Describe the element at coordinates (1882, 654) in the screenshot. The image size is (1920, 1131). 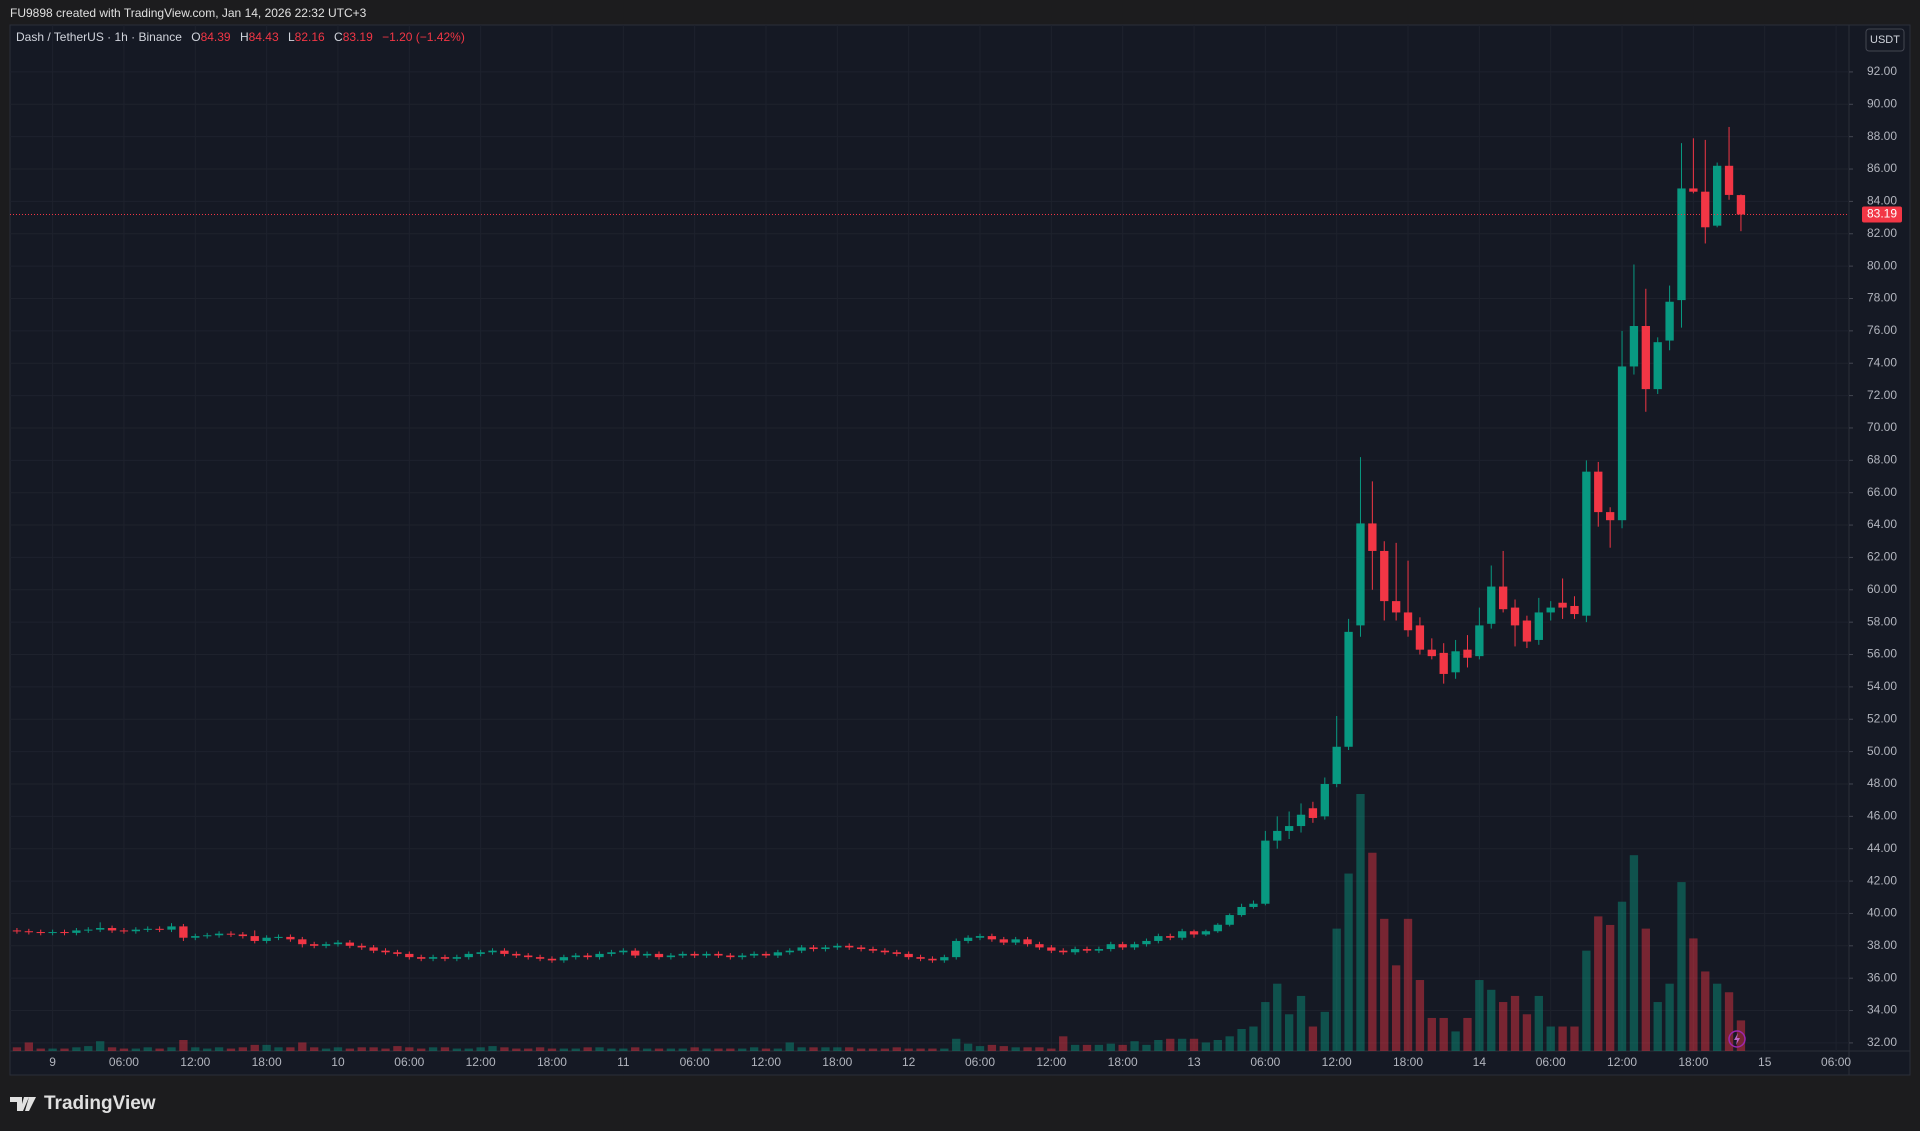
I see `y-tick-label: 56.00` at that location.